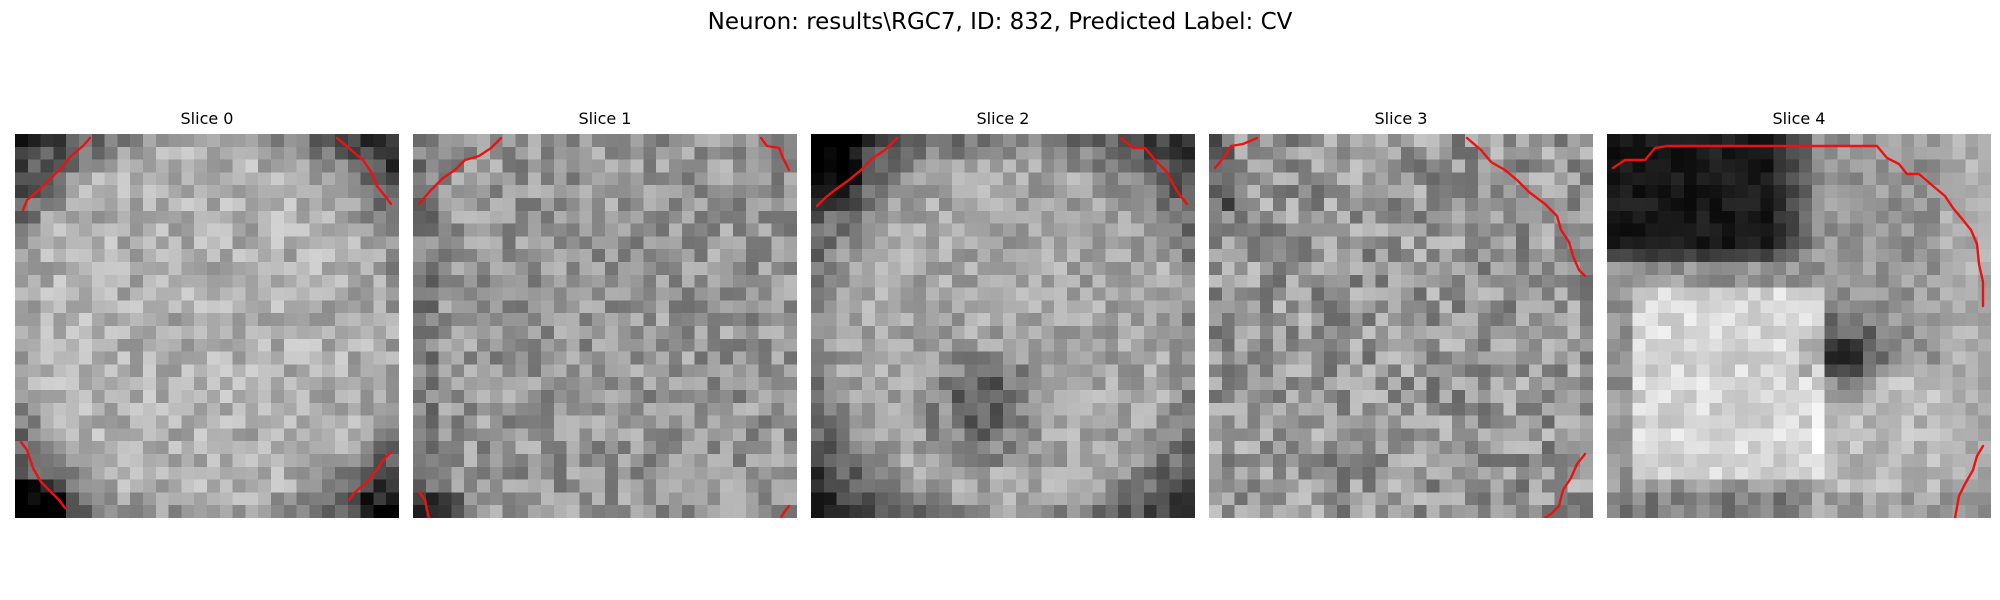  What do you see at coordinates (605, 118) in the screenshot?
I see `slice-title-1: Slice 1` at bounding box center [605, 118].